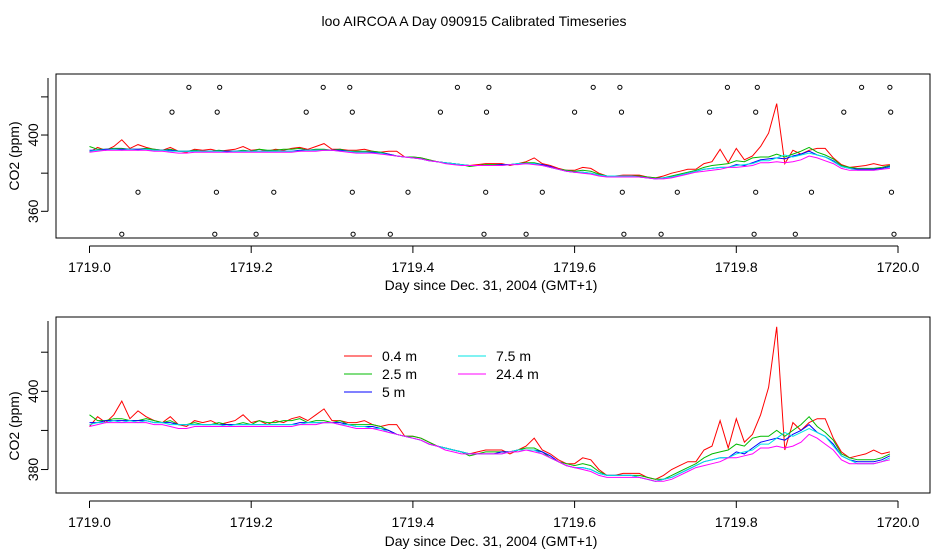  What do you see at coordinates (393, 392) in the screenshot?
I see `legend-label: 5 m` at bounding box center [393, 392].